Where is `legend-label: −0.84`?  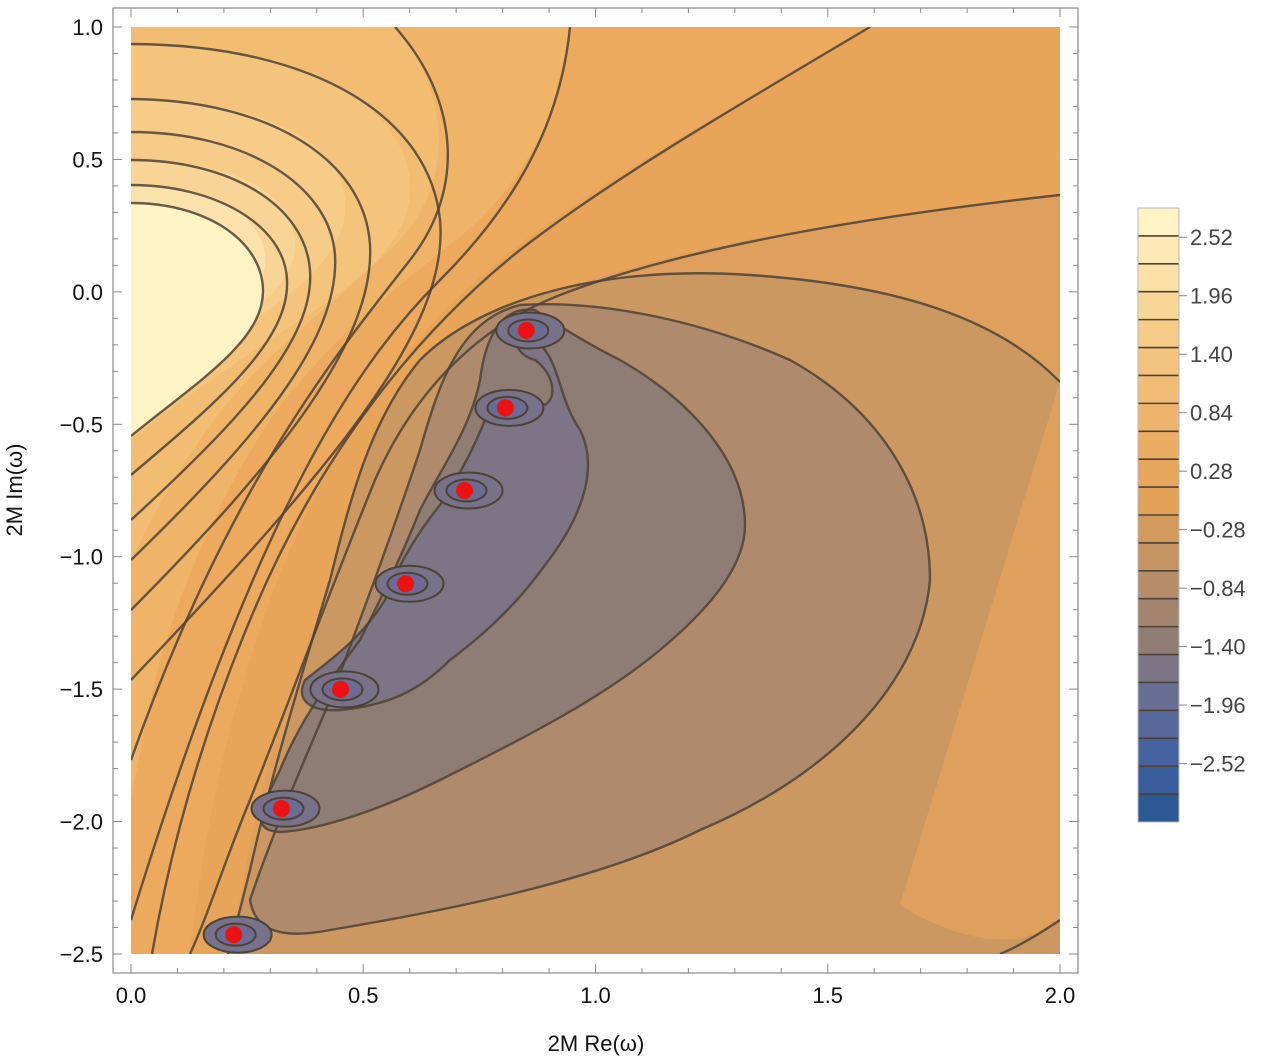
legend-label: −0.84 is located at coordinates (1218, 588).